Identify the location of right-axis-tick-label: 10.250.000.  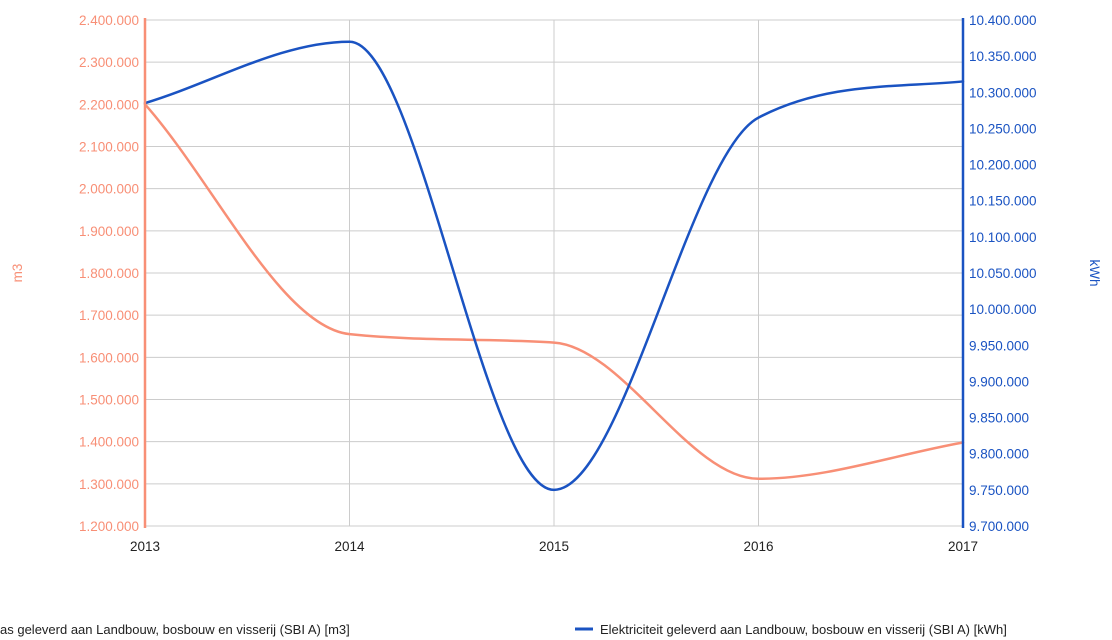
(1003, 128).